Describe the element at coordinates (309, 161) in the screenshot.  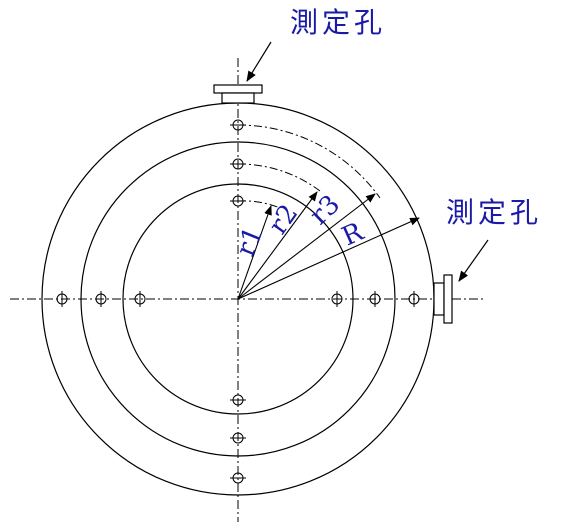
I see `arc-r3` at that location.